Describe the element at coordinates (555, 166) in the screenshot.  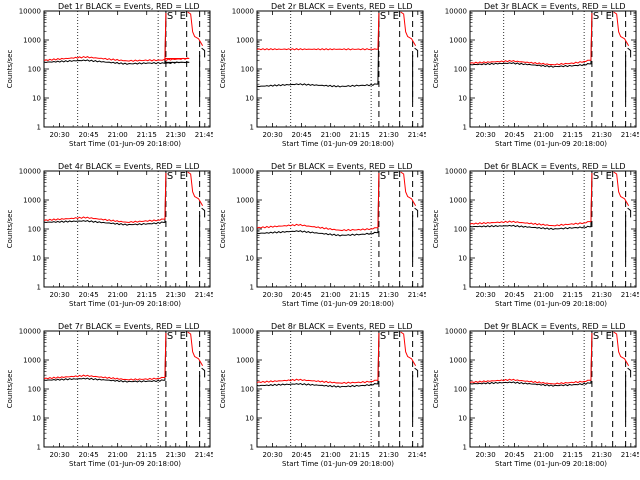
I see `chart-title: Det 6r BLACK = Events, RED = LLD` at that location.